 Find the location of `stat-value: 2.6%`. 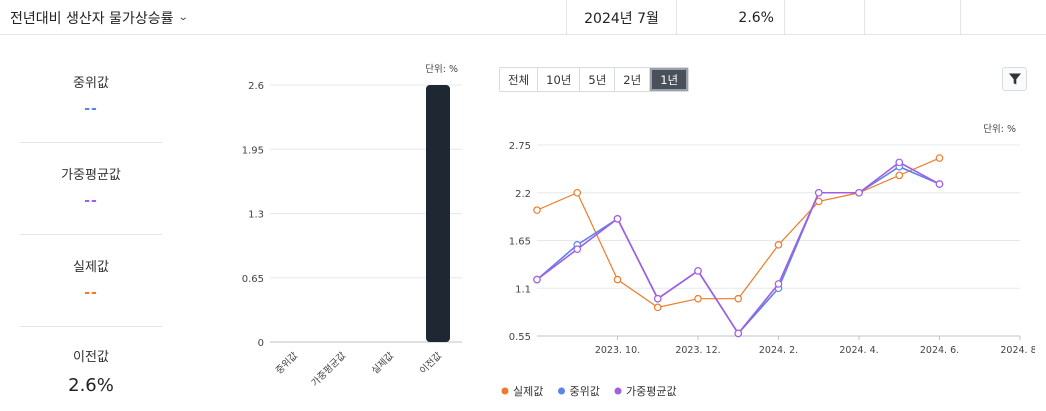

stat-value: 2.6% is located at coordinates (91, 385).